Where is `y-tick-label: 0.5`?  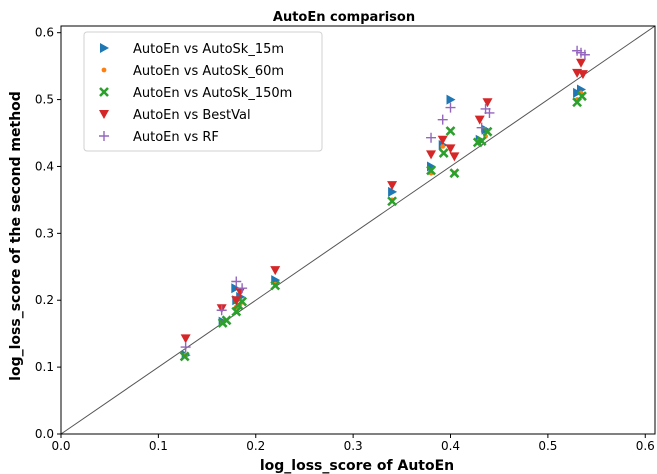
y-tick-label: 0.5 is located at coordinates (44, 100).